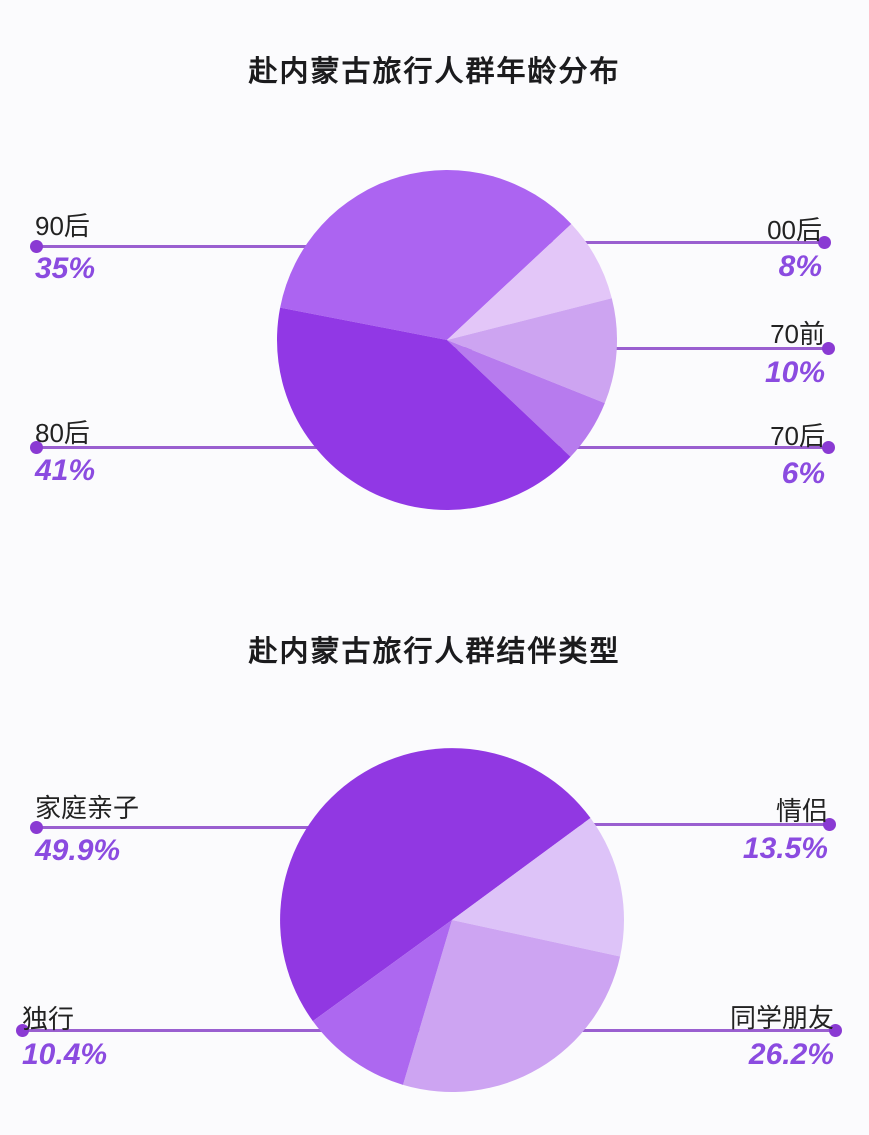  I want to click on callout-percent-couple: 13.5%, so click(785, 848).